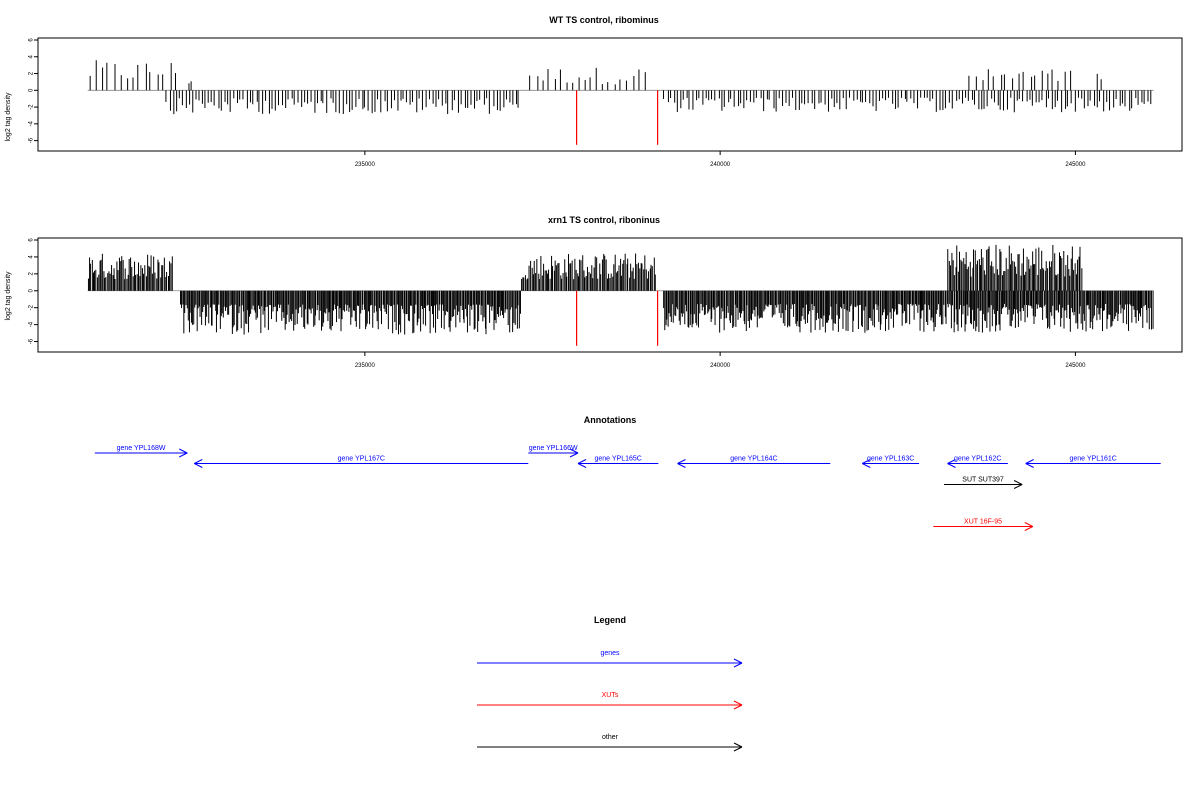 Image resolution: width=1200 pixels, height=800 pixels. I want to click on annotation-label: gene YPL168W, so click(141, 448).